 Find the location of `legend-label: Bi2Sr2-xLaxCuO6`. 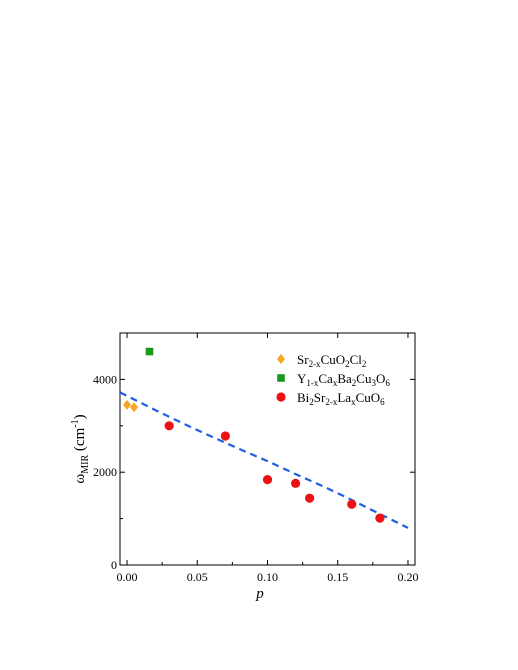

legend-label: Bi2Sr2-xLaxCuO6 is located at coordinates (341, 398).